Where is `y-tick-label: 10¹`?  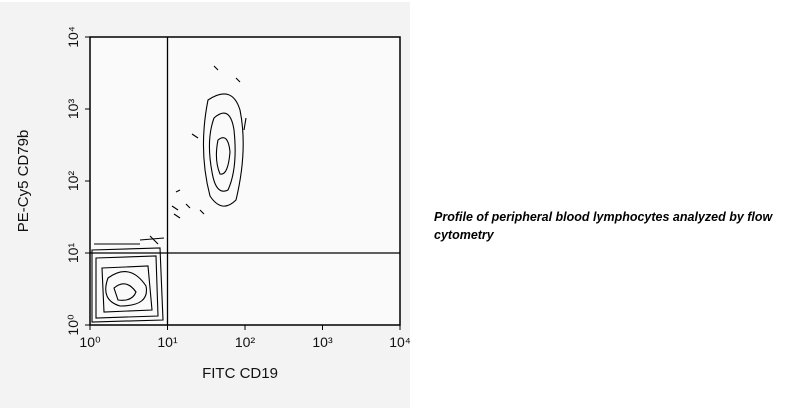
y-tick-label: 10¹ is located at coordinates (73, 253).